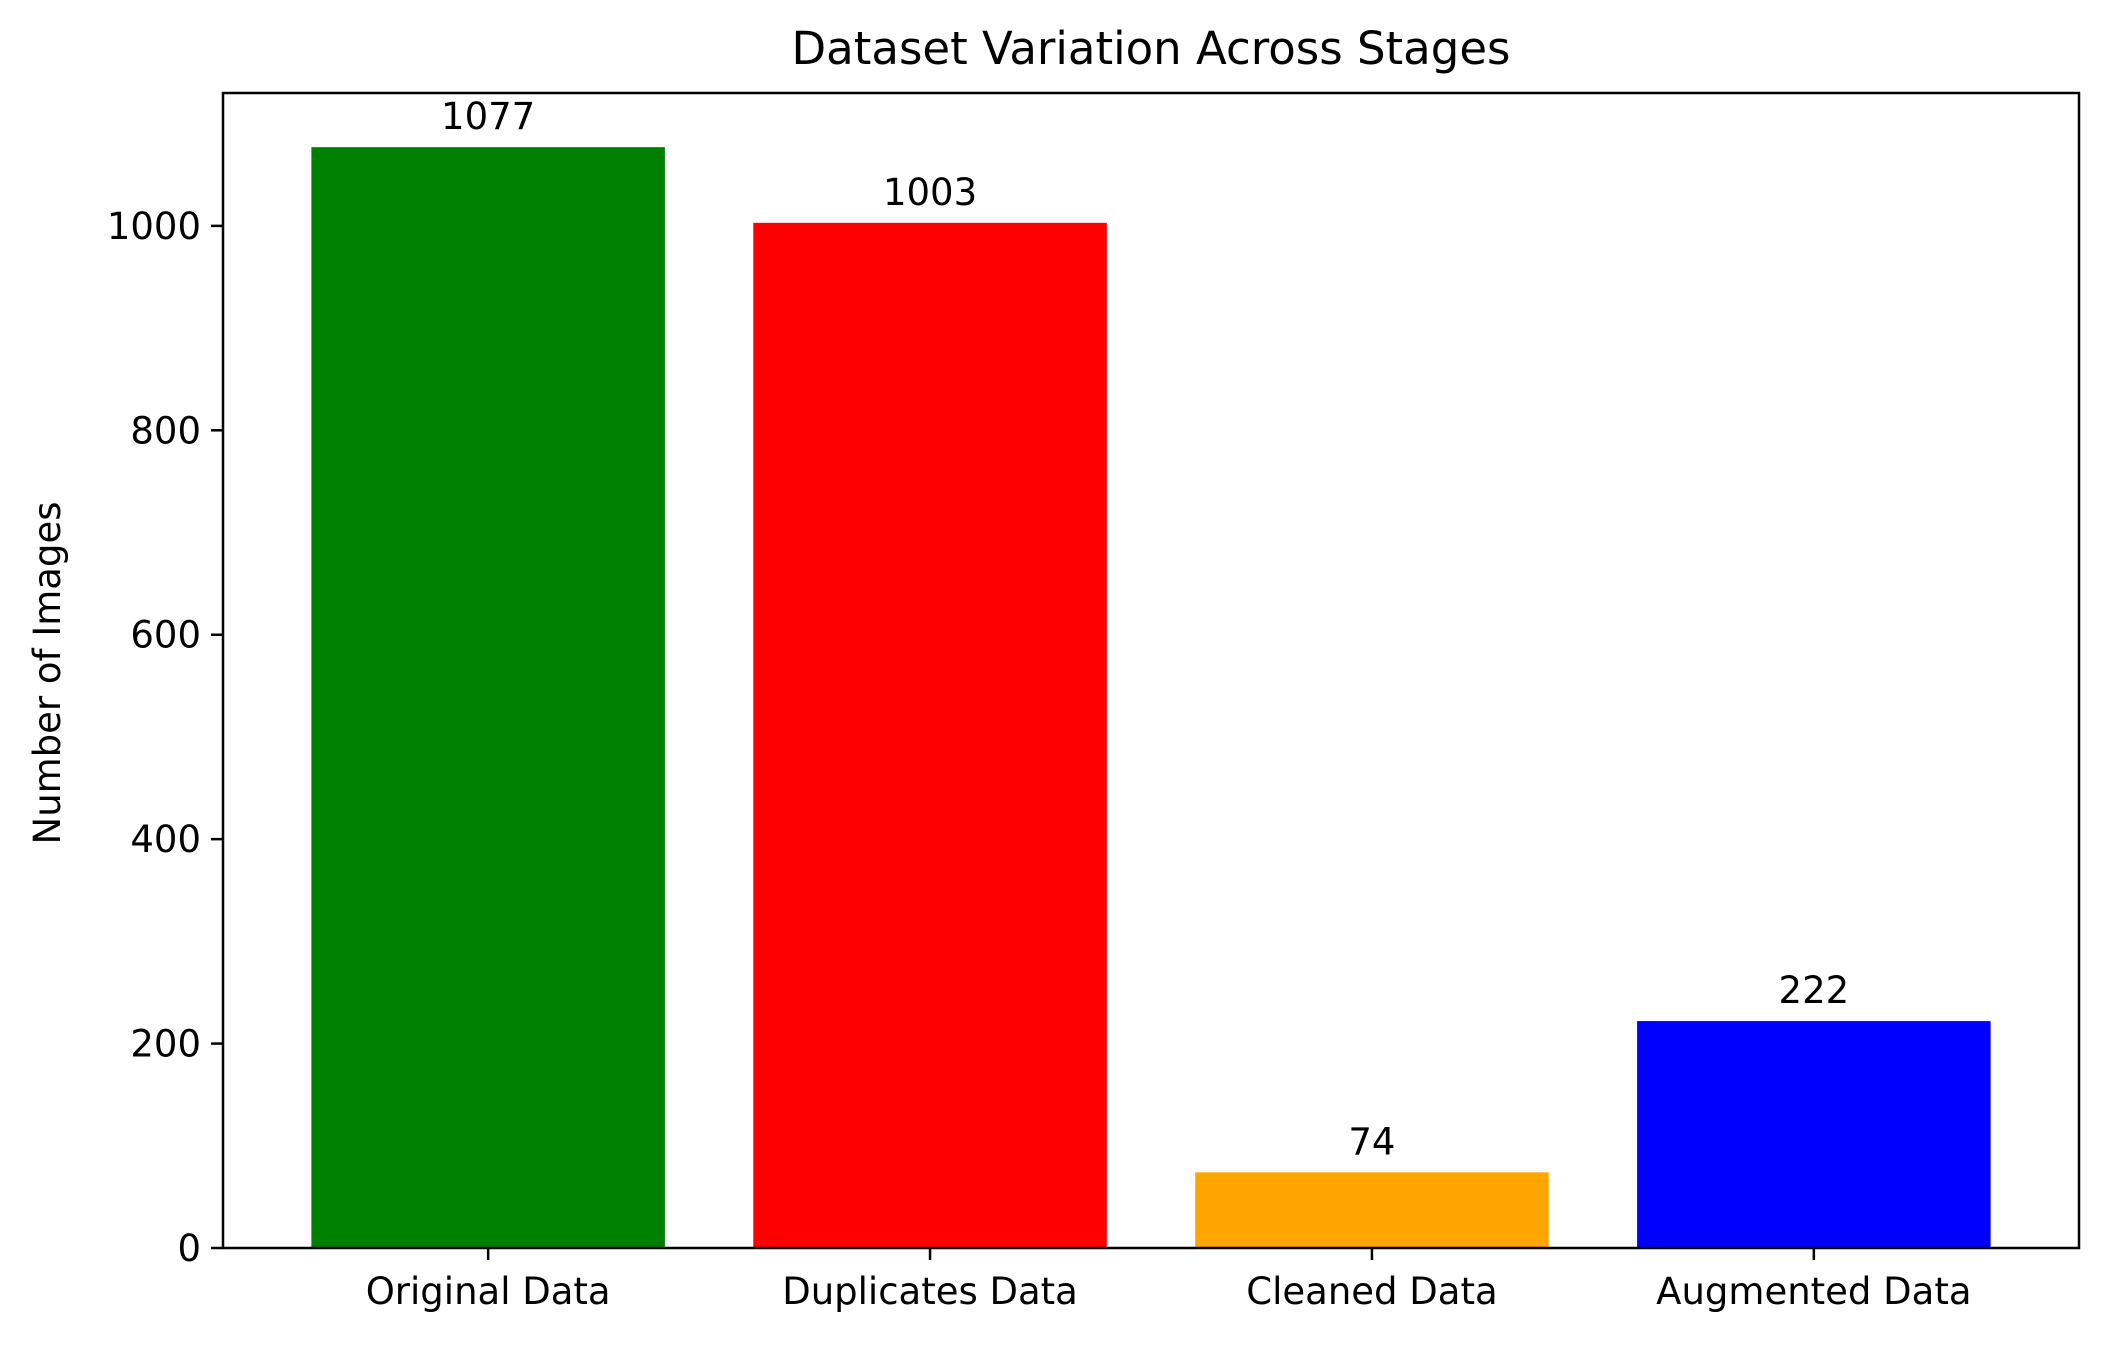 The image size is (2113, 1349). Describe the element at coordinates (1813, 1291) in the screenshot. I see `x-tick-label: Augmented Data` at that location.